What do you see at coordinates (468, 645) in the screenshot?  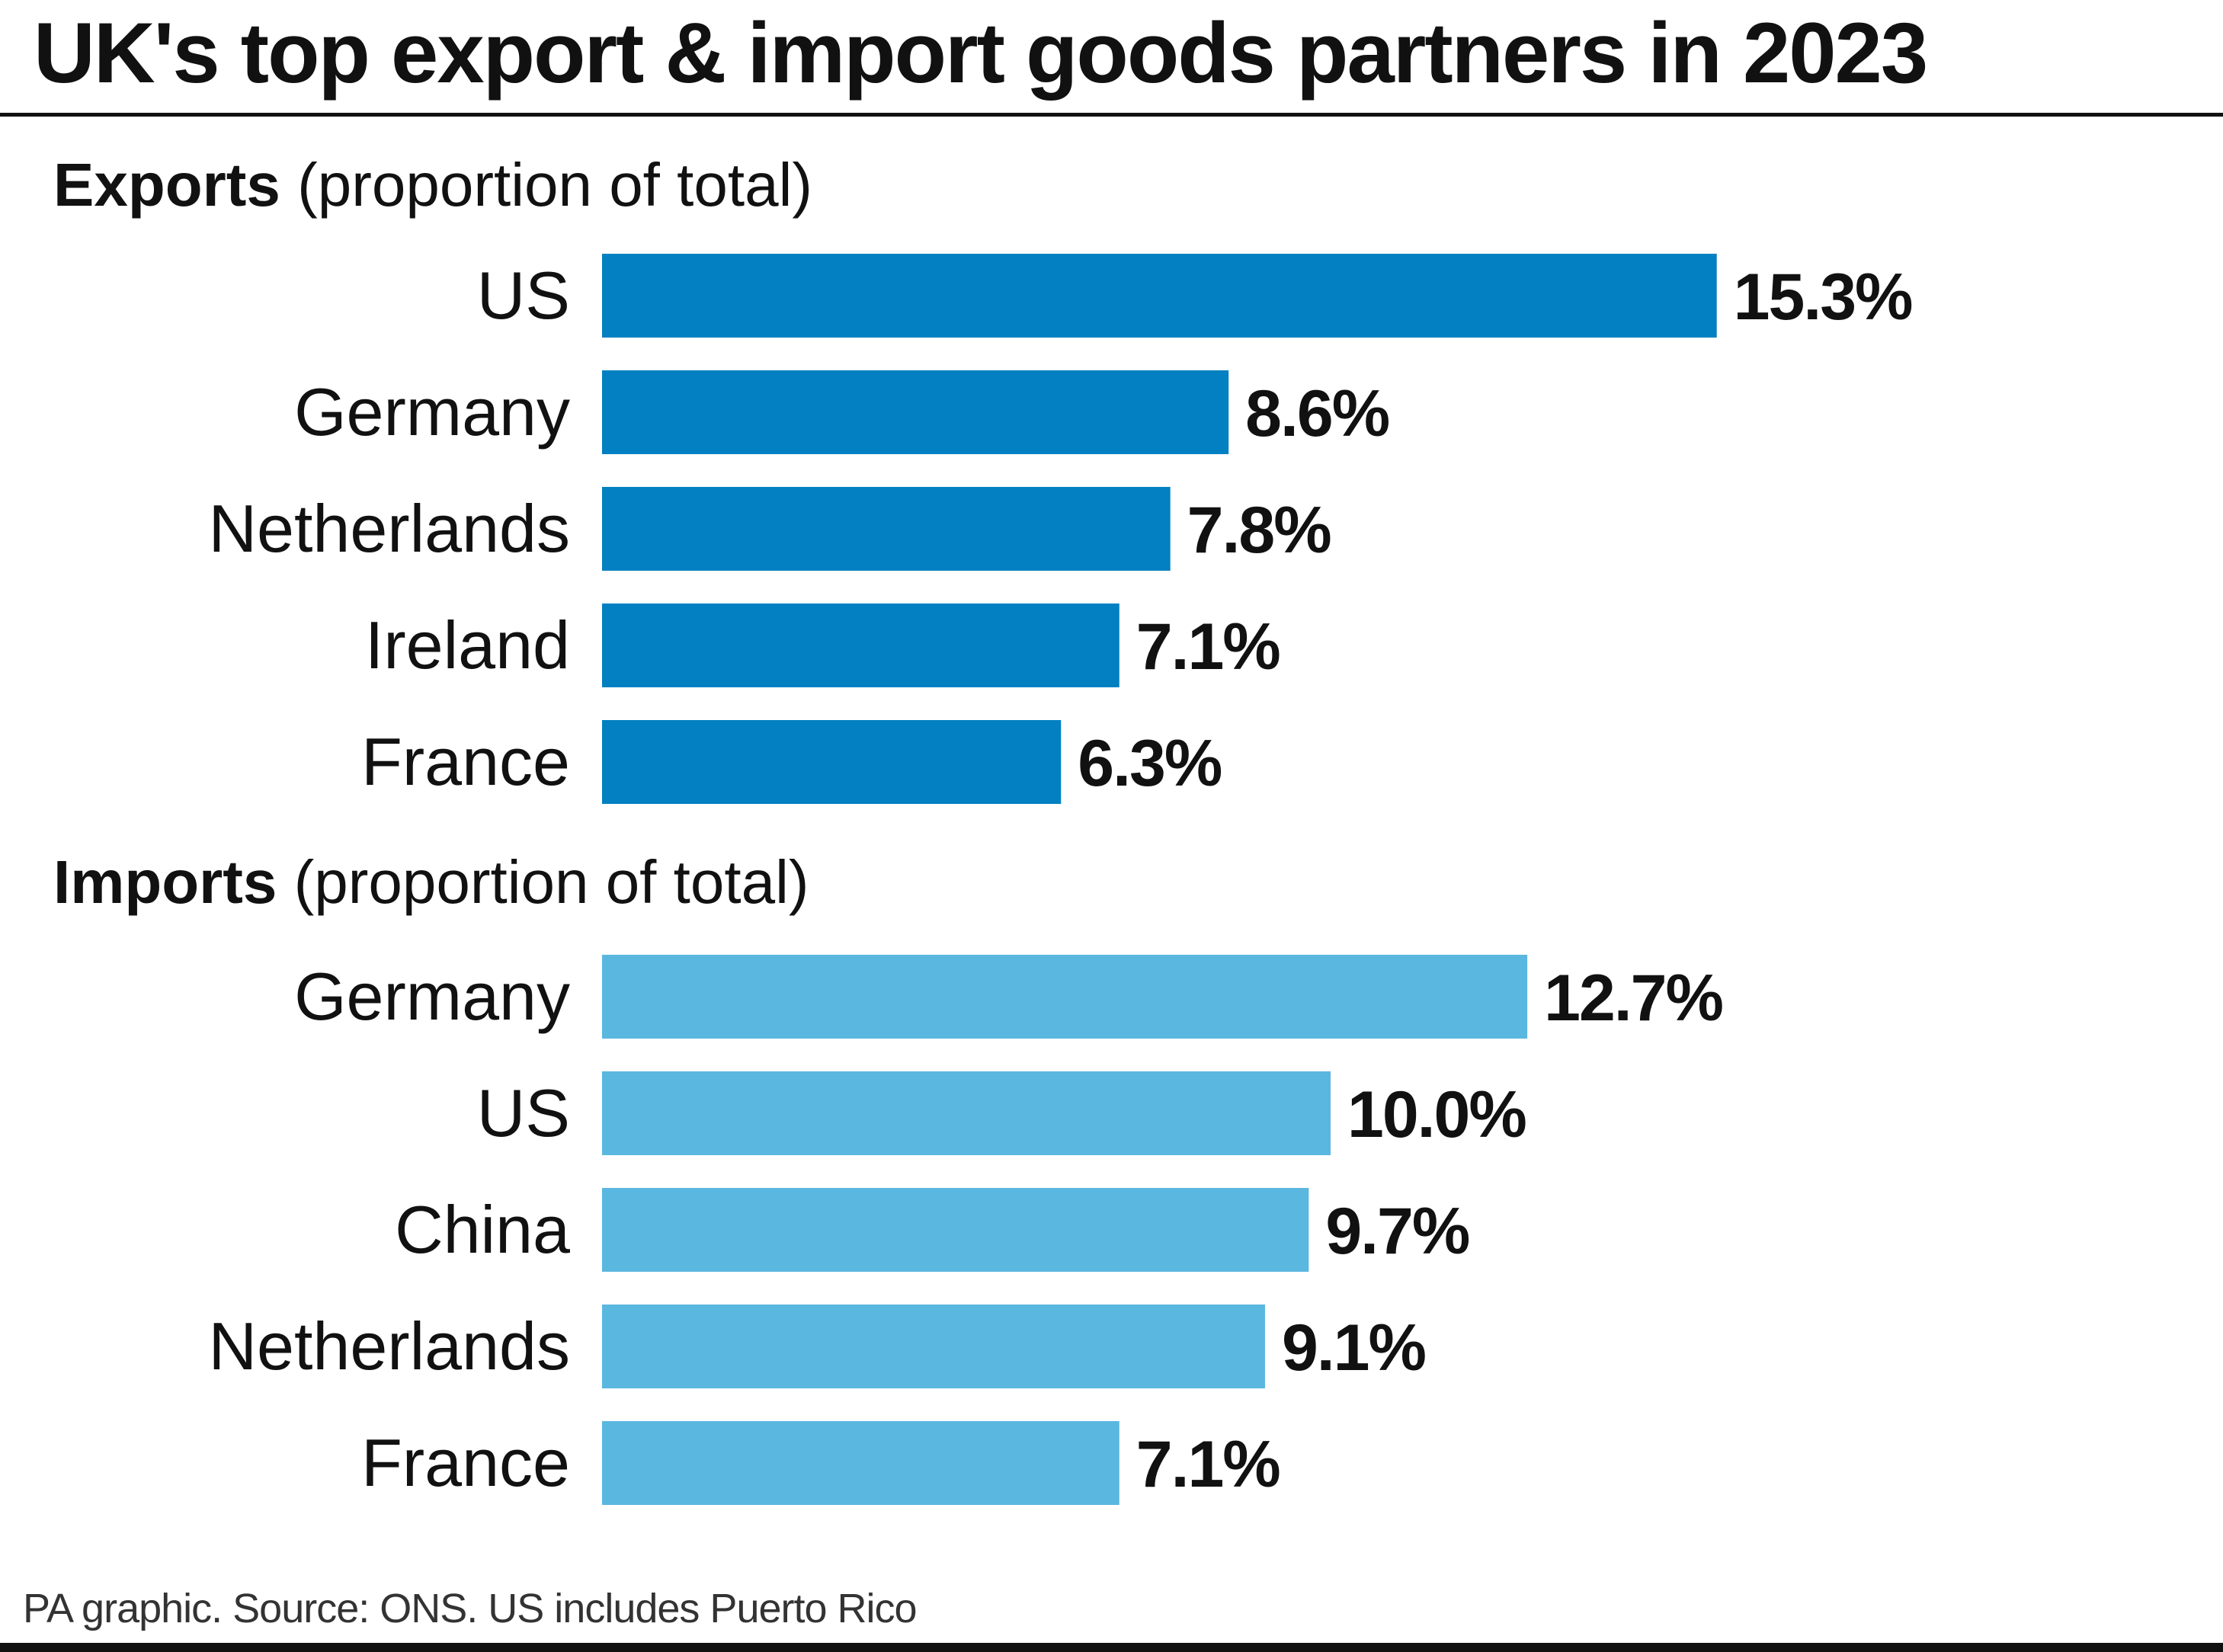 I see `exports-category-label-ireland: Ireland` at bounding box center [468, 645].